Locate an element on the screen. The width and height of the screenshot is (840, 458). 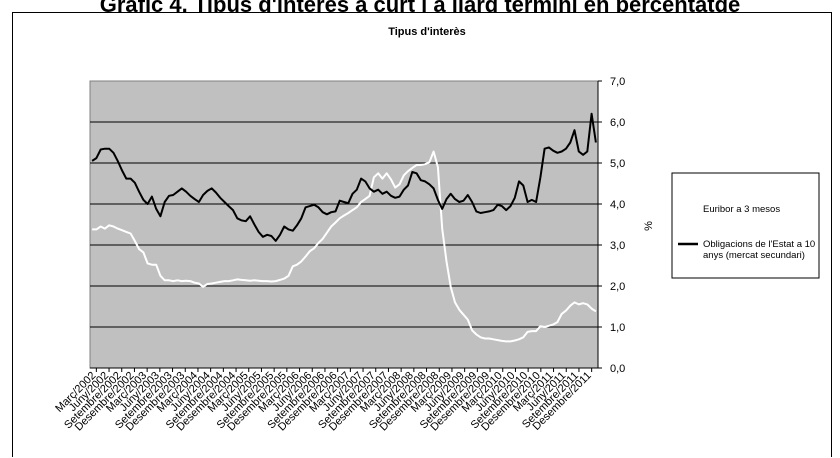
y-axis: 0,0 1,0 2,0 3,0 4,0 5,0 6,0 7,0 is located at coordinates (611, 225).